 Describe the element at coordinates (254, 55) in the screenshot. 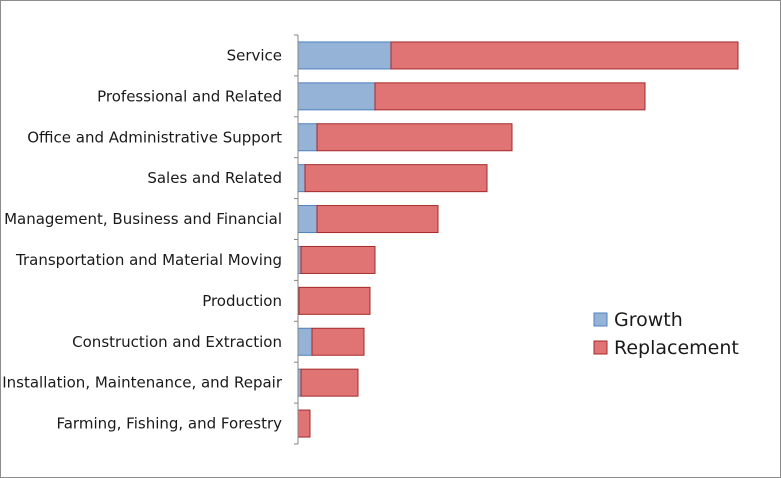

I see `category-label: Service` at that location.